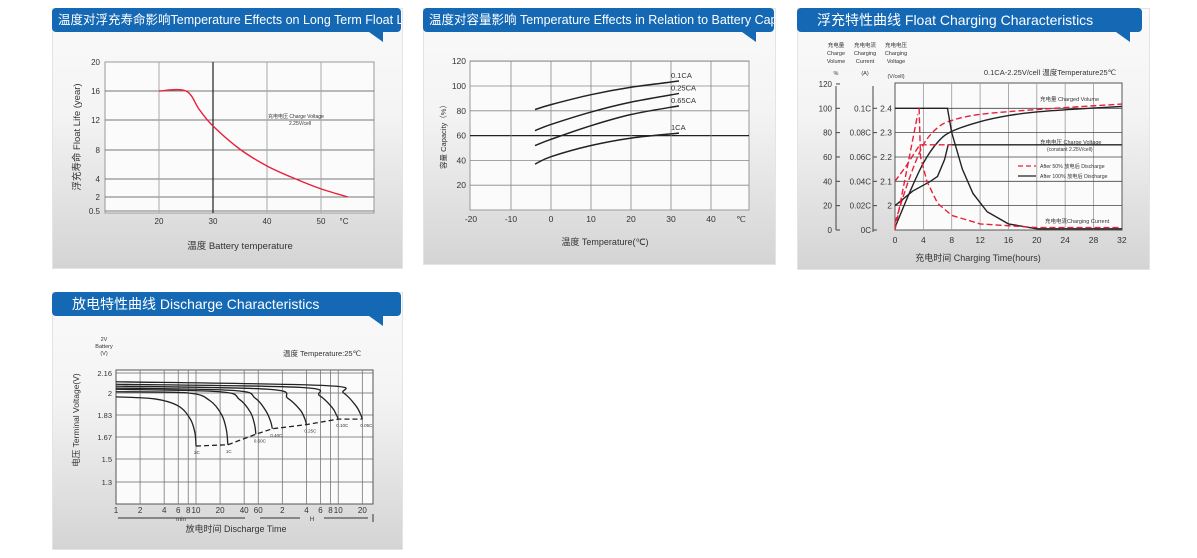 The height and width of the screenshot is (558, 1197). What do you see at coordinates (462, 160) in the screenshot?
I see `y-tick-label: 40` at bounding box center [462, 160].